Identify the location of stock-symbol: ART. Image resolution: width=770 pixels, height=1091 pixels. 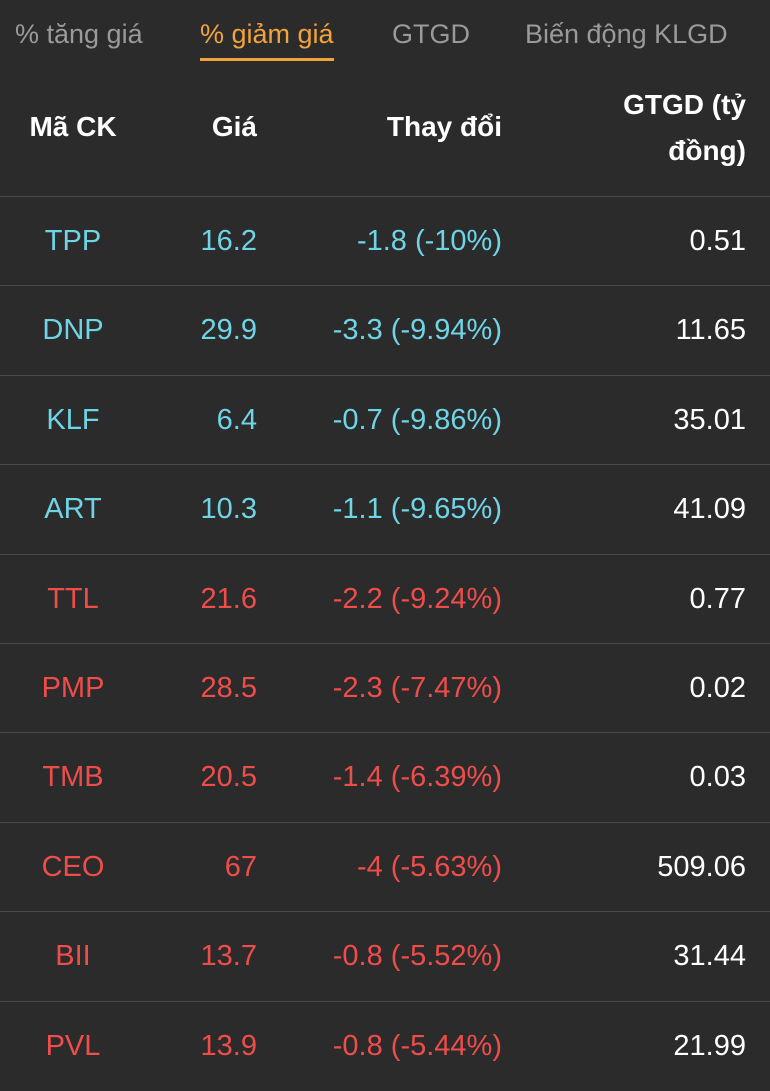
(73, 509).